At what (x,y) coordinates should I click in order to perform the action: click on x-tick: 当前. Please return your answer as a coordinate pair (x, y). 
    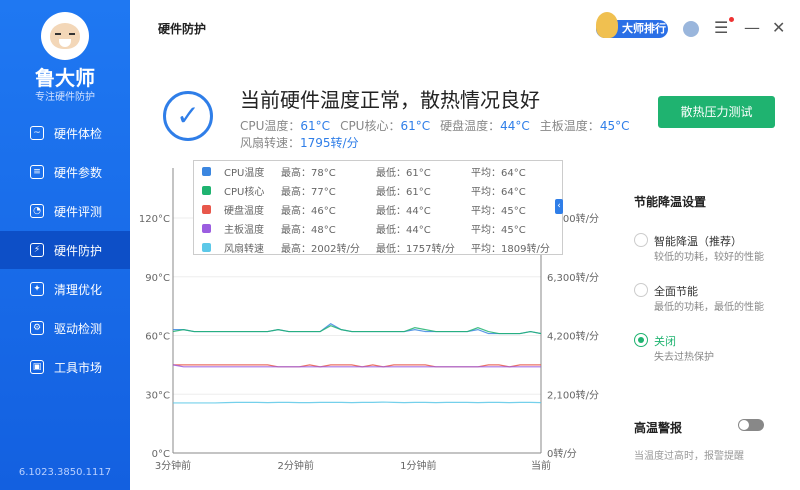
    Looking at the image, I should click on (541, 465).